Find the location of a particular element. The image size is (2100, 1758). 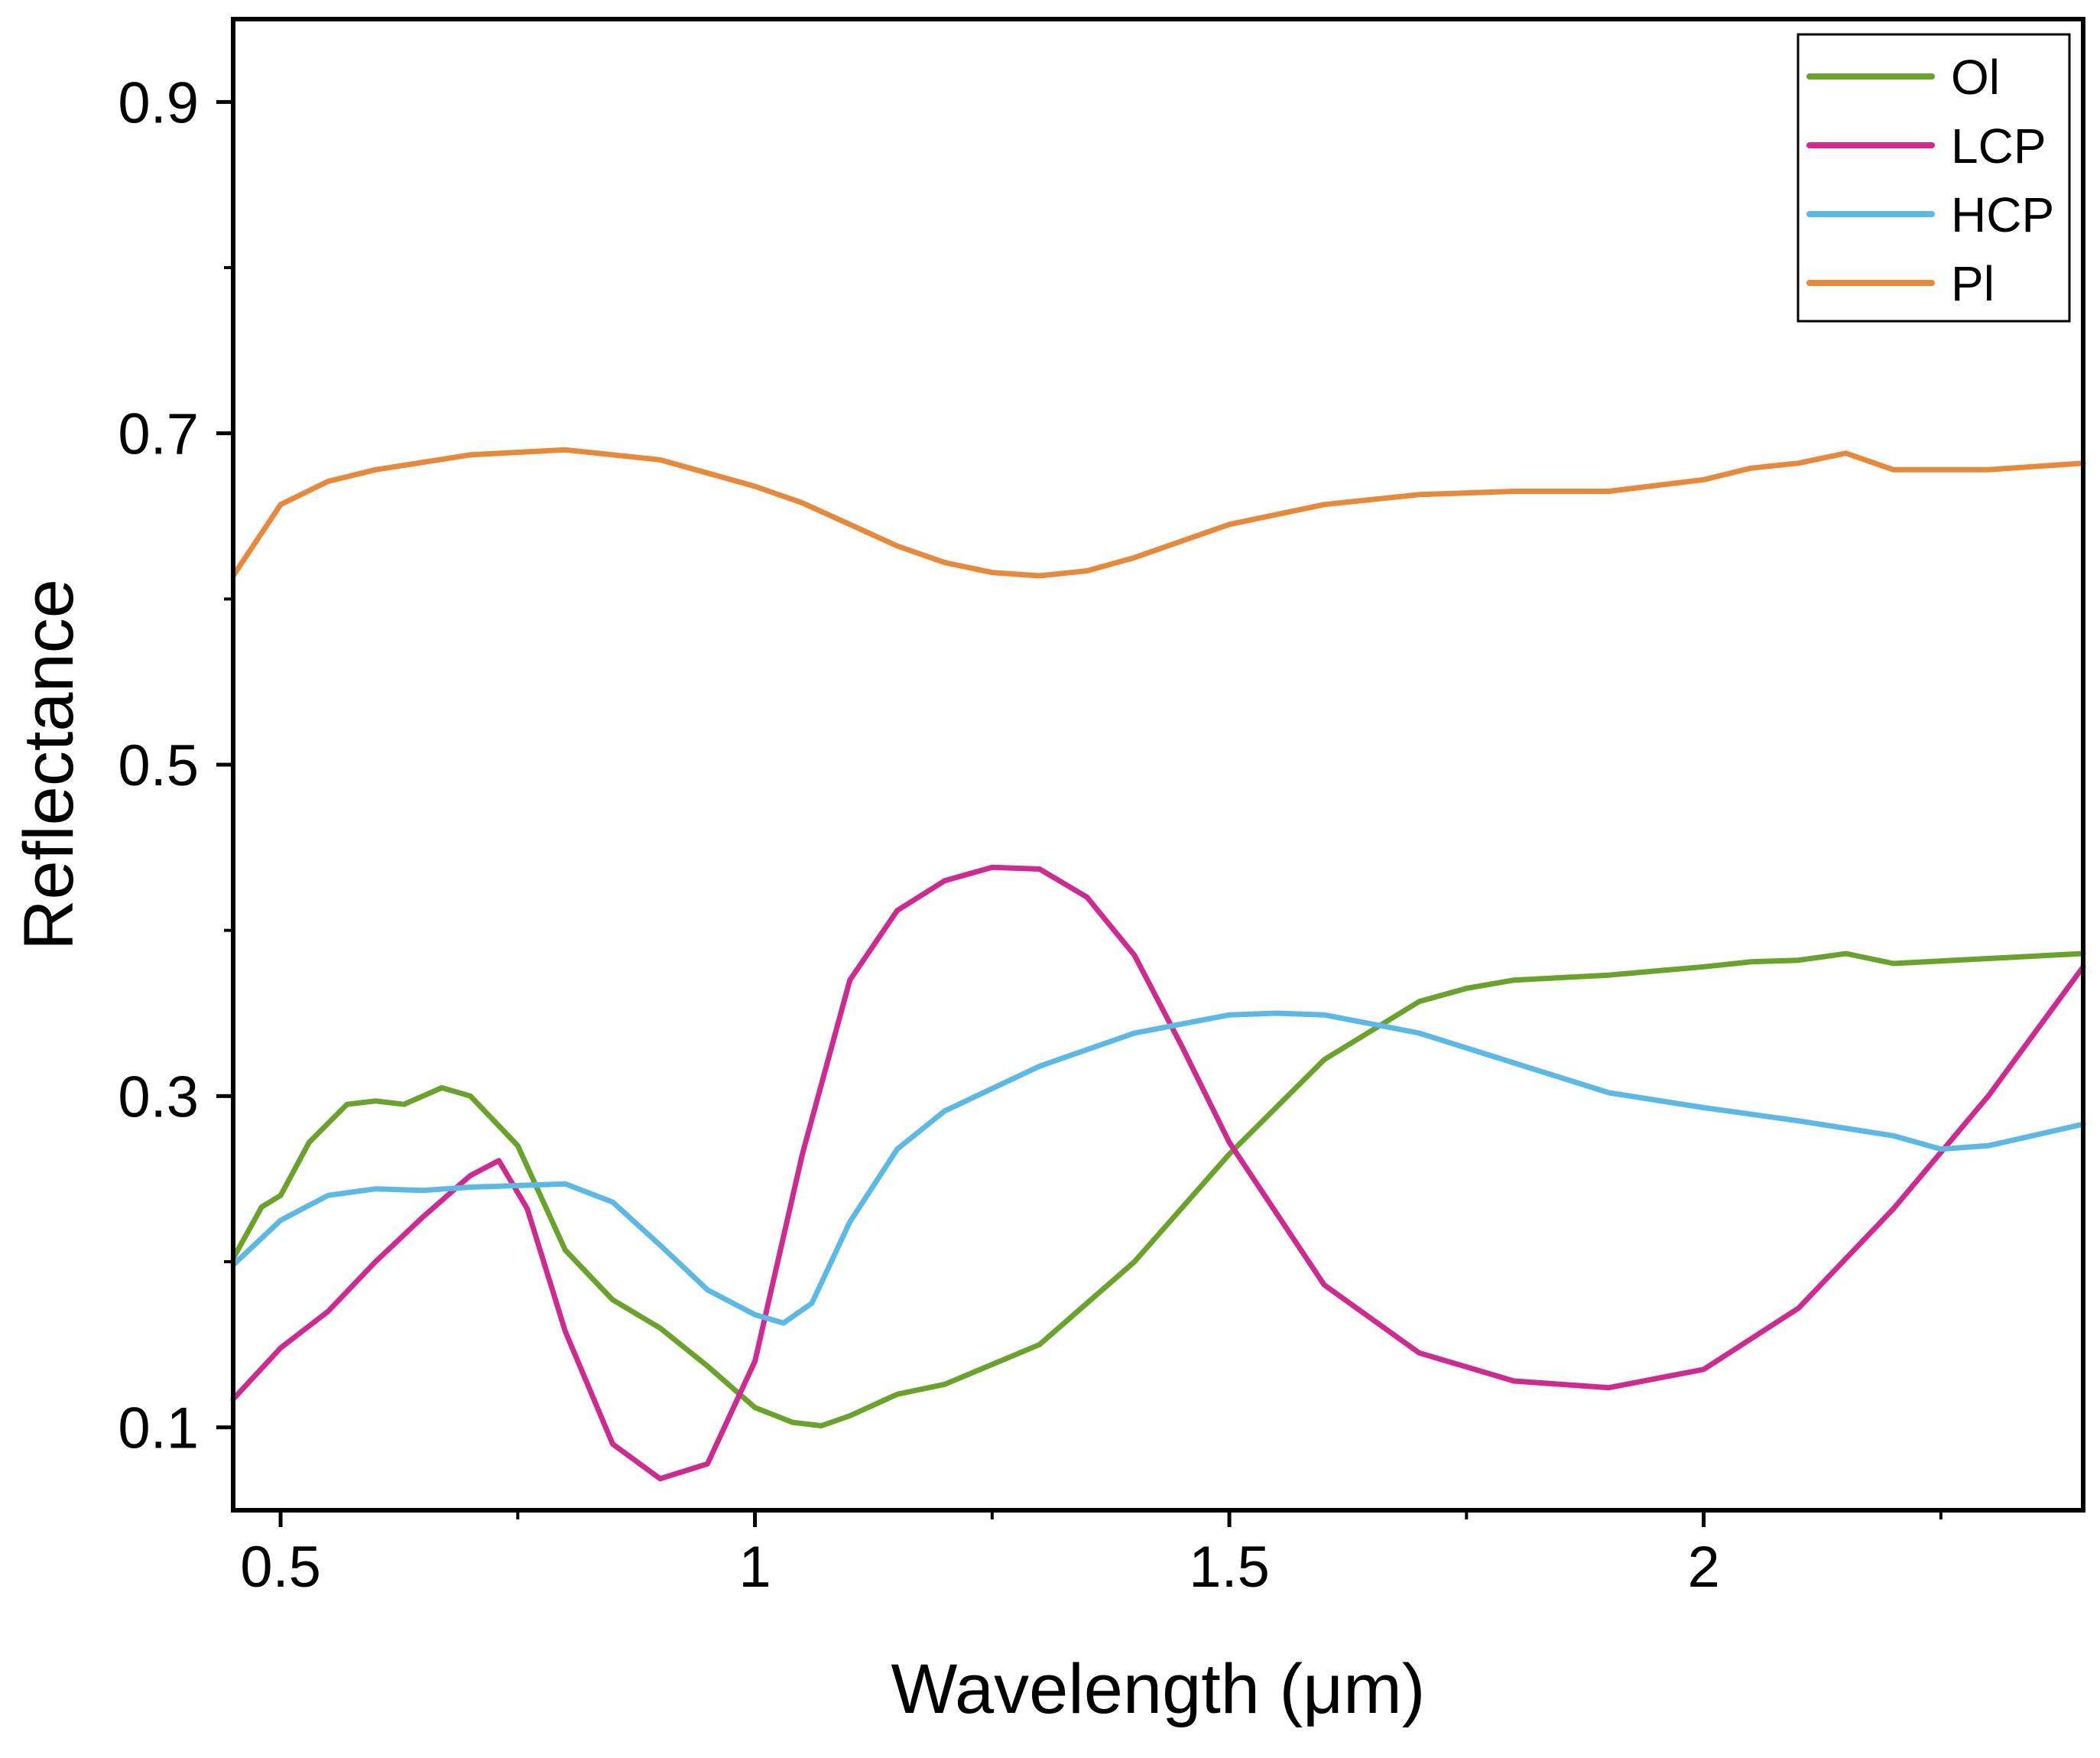

legend-box is located at coordinates (1934, 178).